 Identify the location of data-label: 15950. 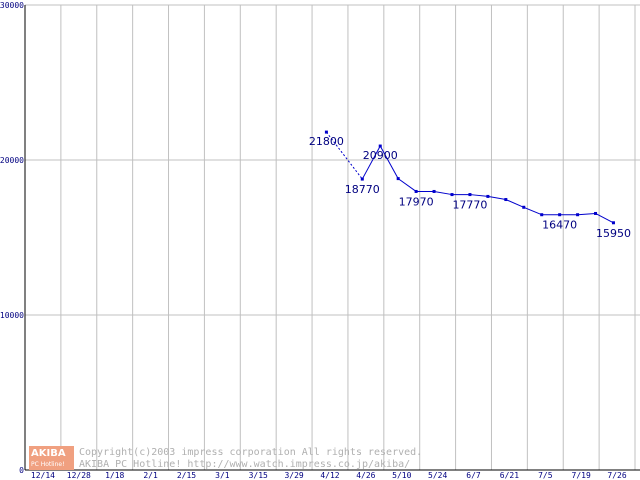
(613, 233).